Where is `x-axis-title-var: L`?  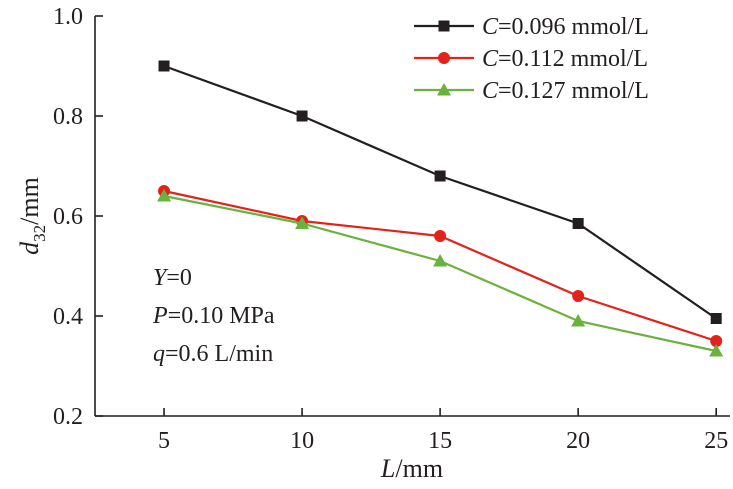
x-axis-title-var: L is located at coordinates (387, 468).